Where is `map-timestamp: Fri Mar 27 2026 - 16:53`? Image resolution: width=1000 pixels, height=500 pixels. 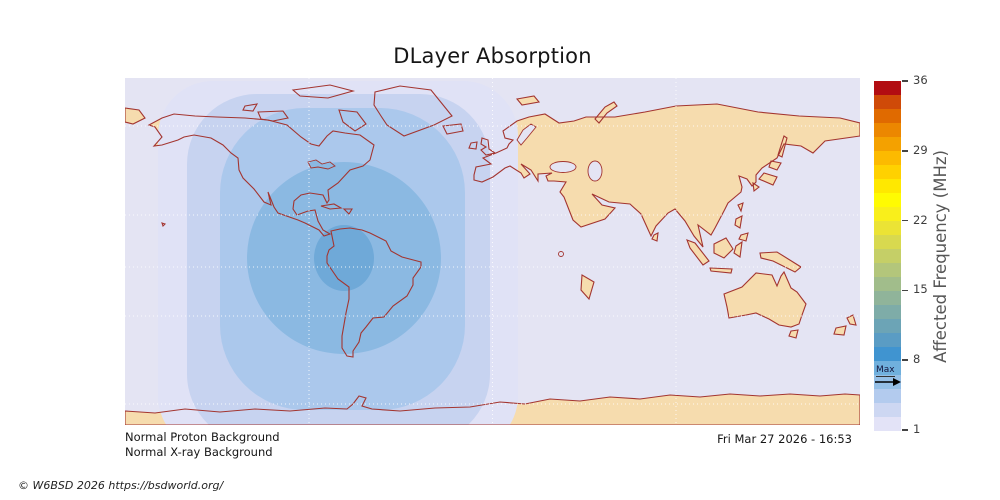
map-timestamp: Fri Mar 27 2026 - 16:53 is located at coordinates (784, 439).